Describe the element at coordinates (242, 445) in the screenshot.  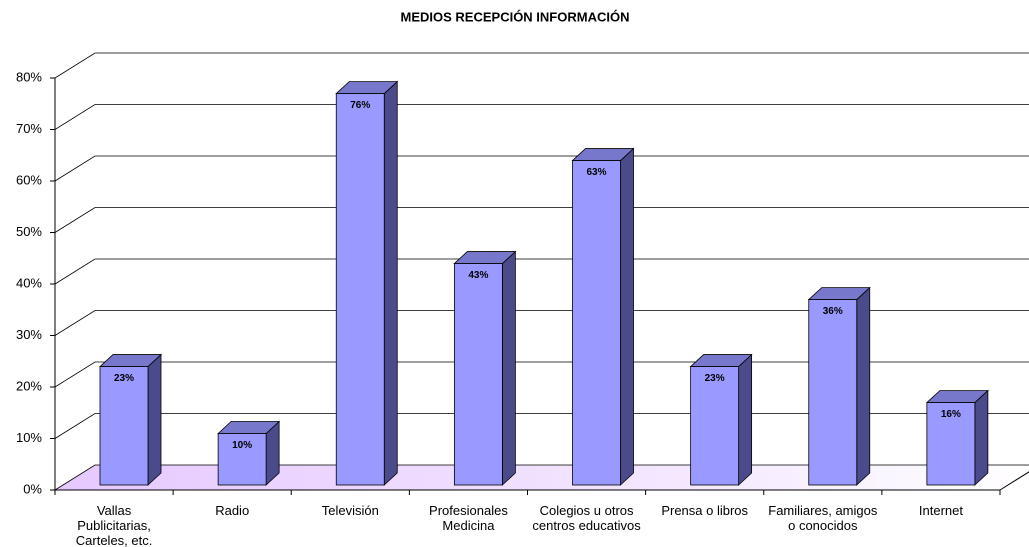
I see `data-label: 10%` at that location.